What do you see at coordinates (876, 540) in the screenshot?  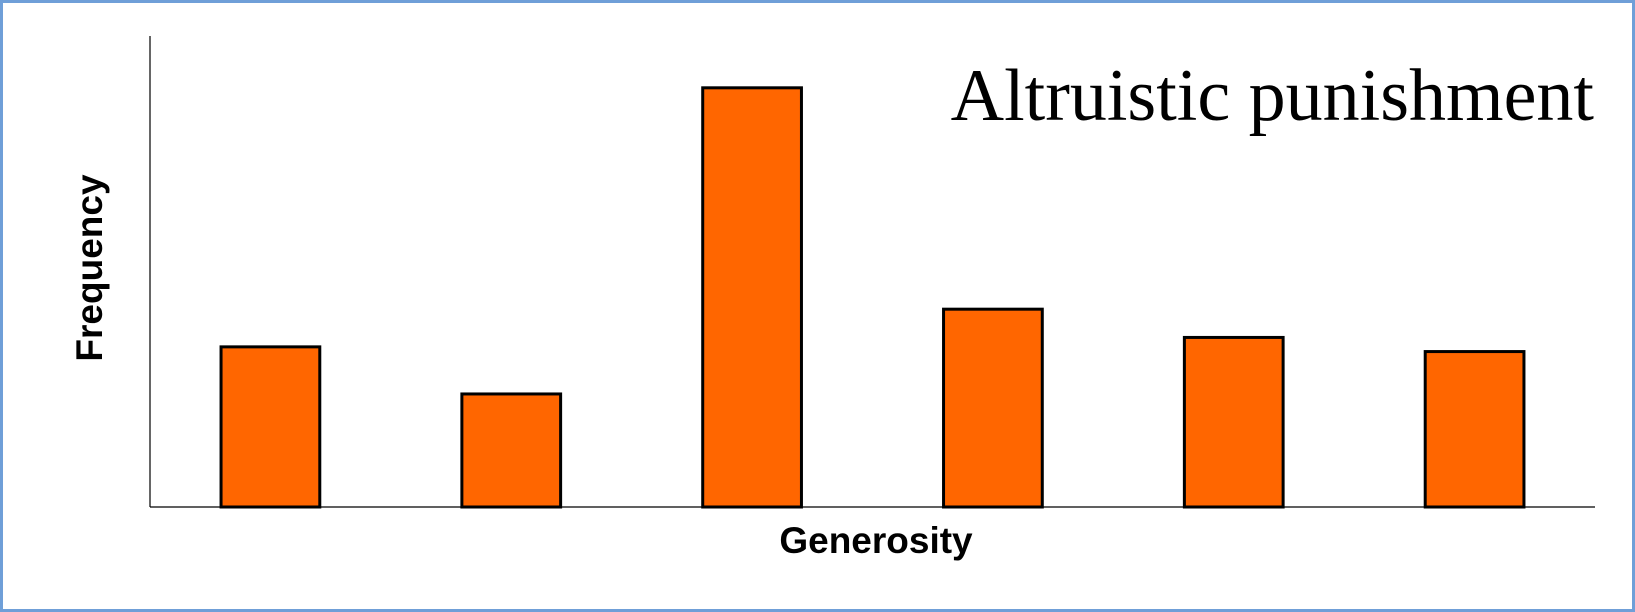 I see `x-axis-label: Generosity` at bounding box center [876, 540].